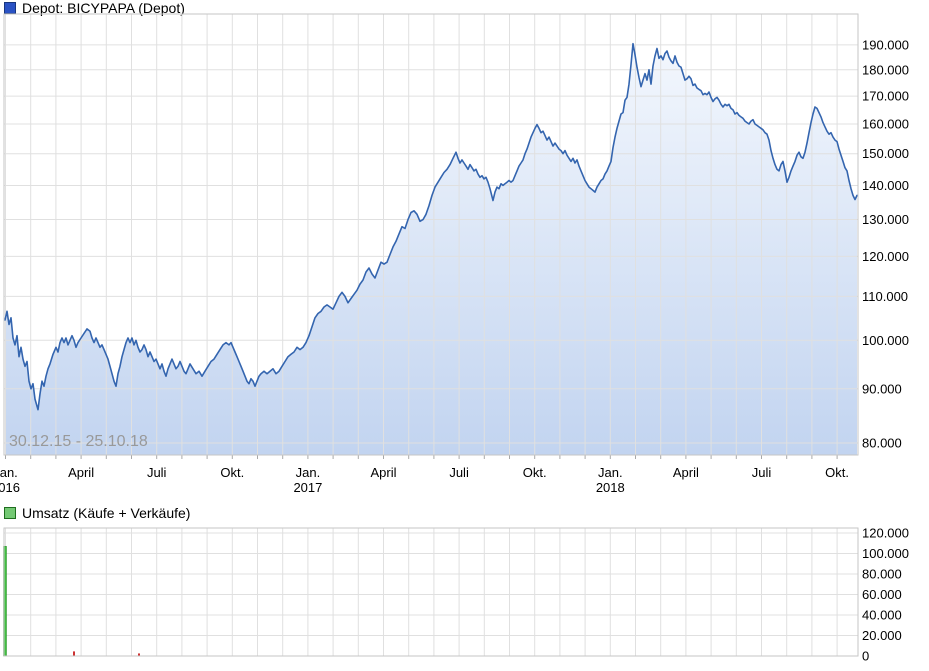  What do you see at coordinates (882, 615) in the screenshot?
I see `umsatz-y-tick-label: 40.000` at bounding box center [882, 615].